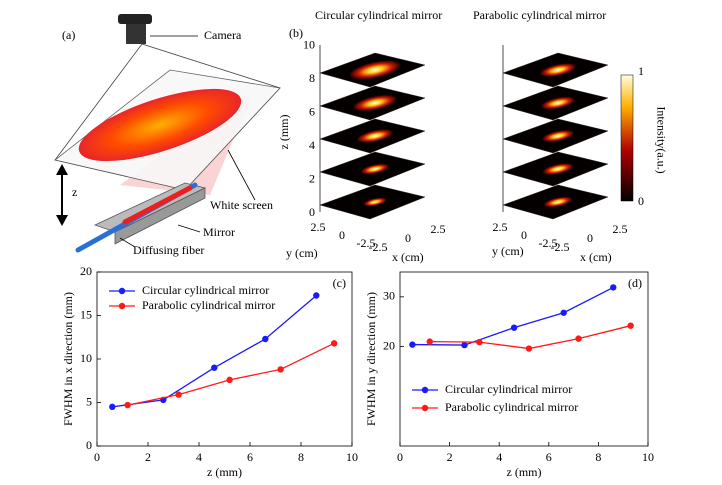 The image size is (722, 485). Describe the element at coordinates (296, 33) in the screenshot. I see `panel-label: (b)` at that location.